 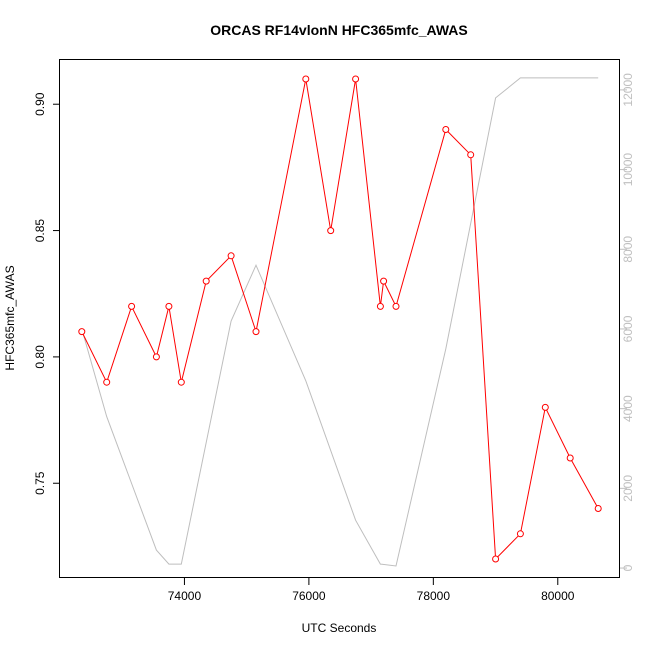 I want to click on x-tick-label: 80000, so click(x=558, y=596).